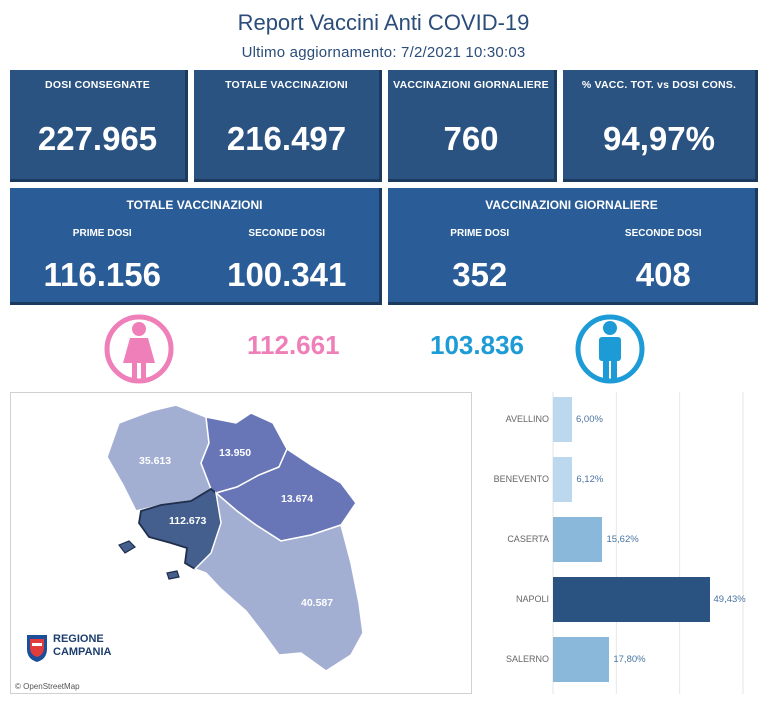 This screenshot has width=767, height=704. What do you see at coordinates (480, 274) in the screenshot?
I see `prime-dosi-value: 352` at bounding box center [480, 274].